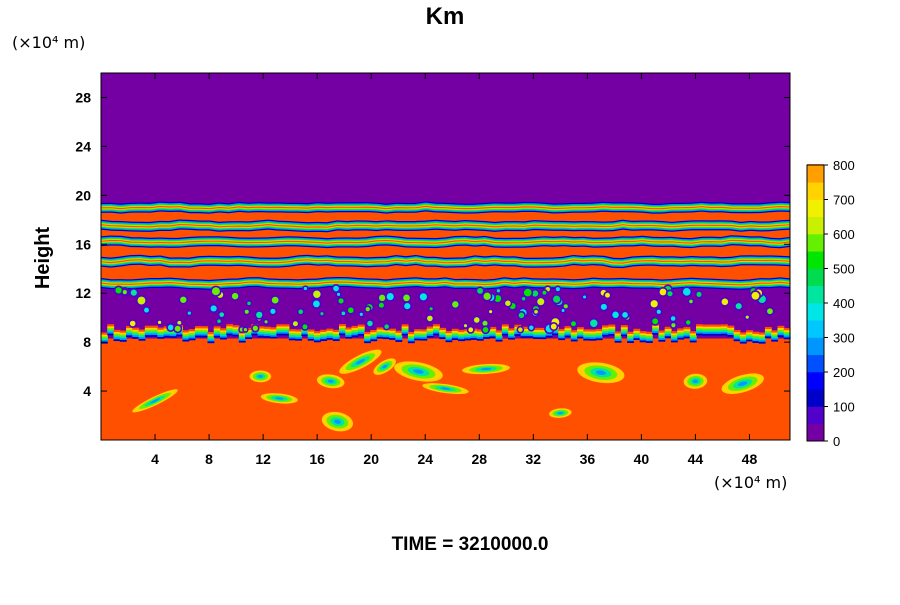 This screenshot has height=605, width=900. What do you see at coordinates (155, 459) in the screenshot?
I see `x-tick-label: 4` at bounding box center [155, 459].